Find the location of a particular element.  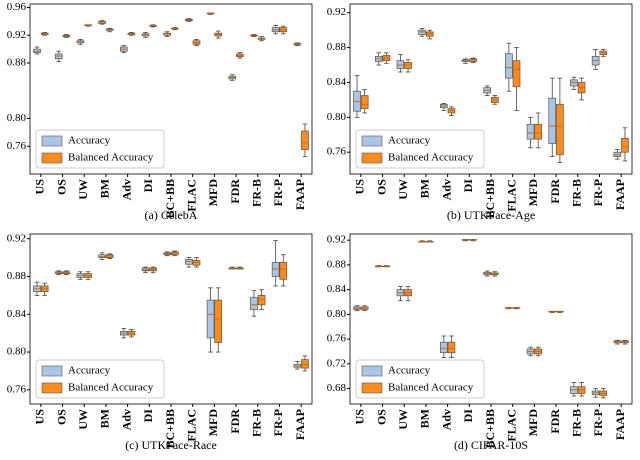

caption: (a) CelebA is located at coordinates (171, 215).